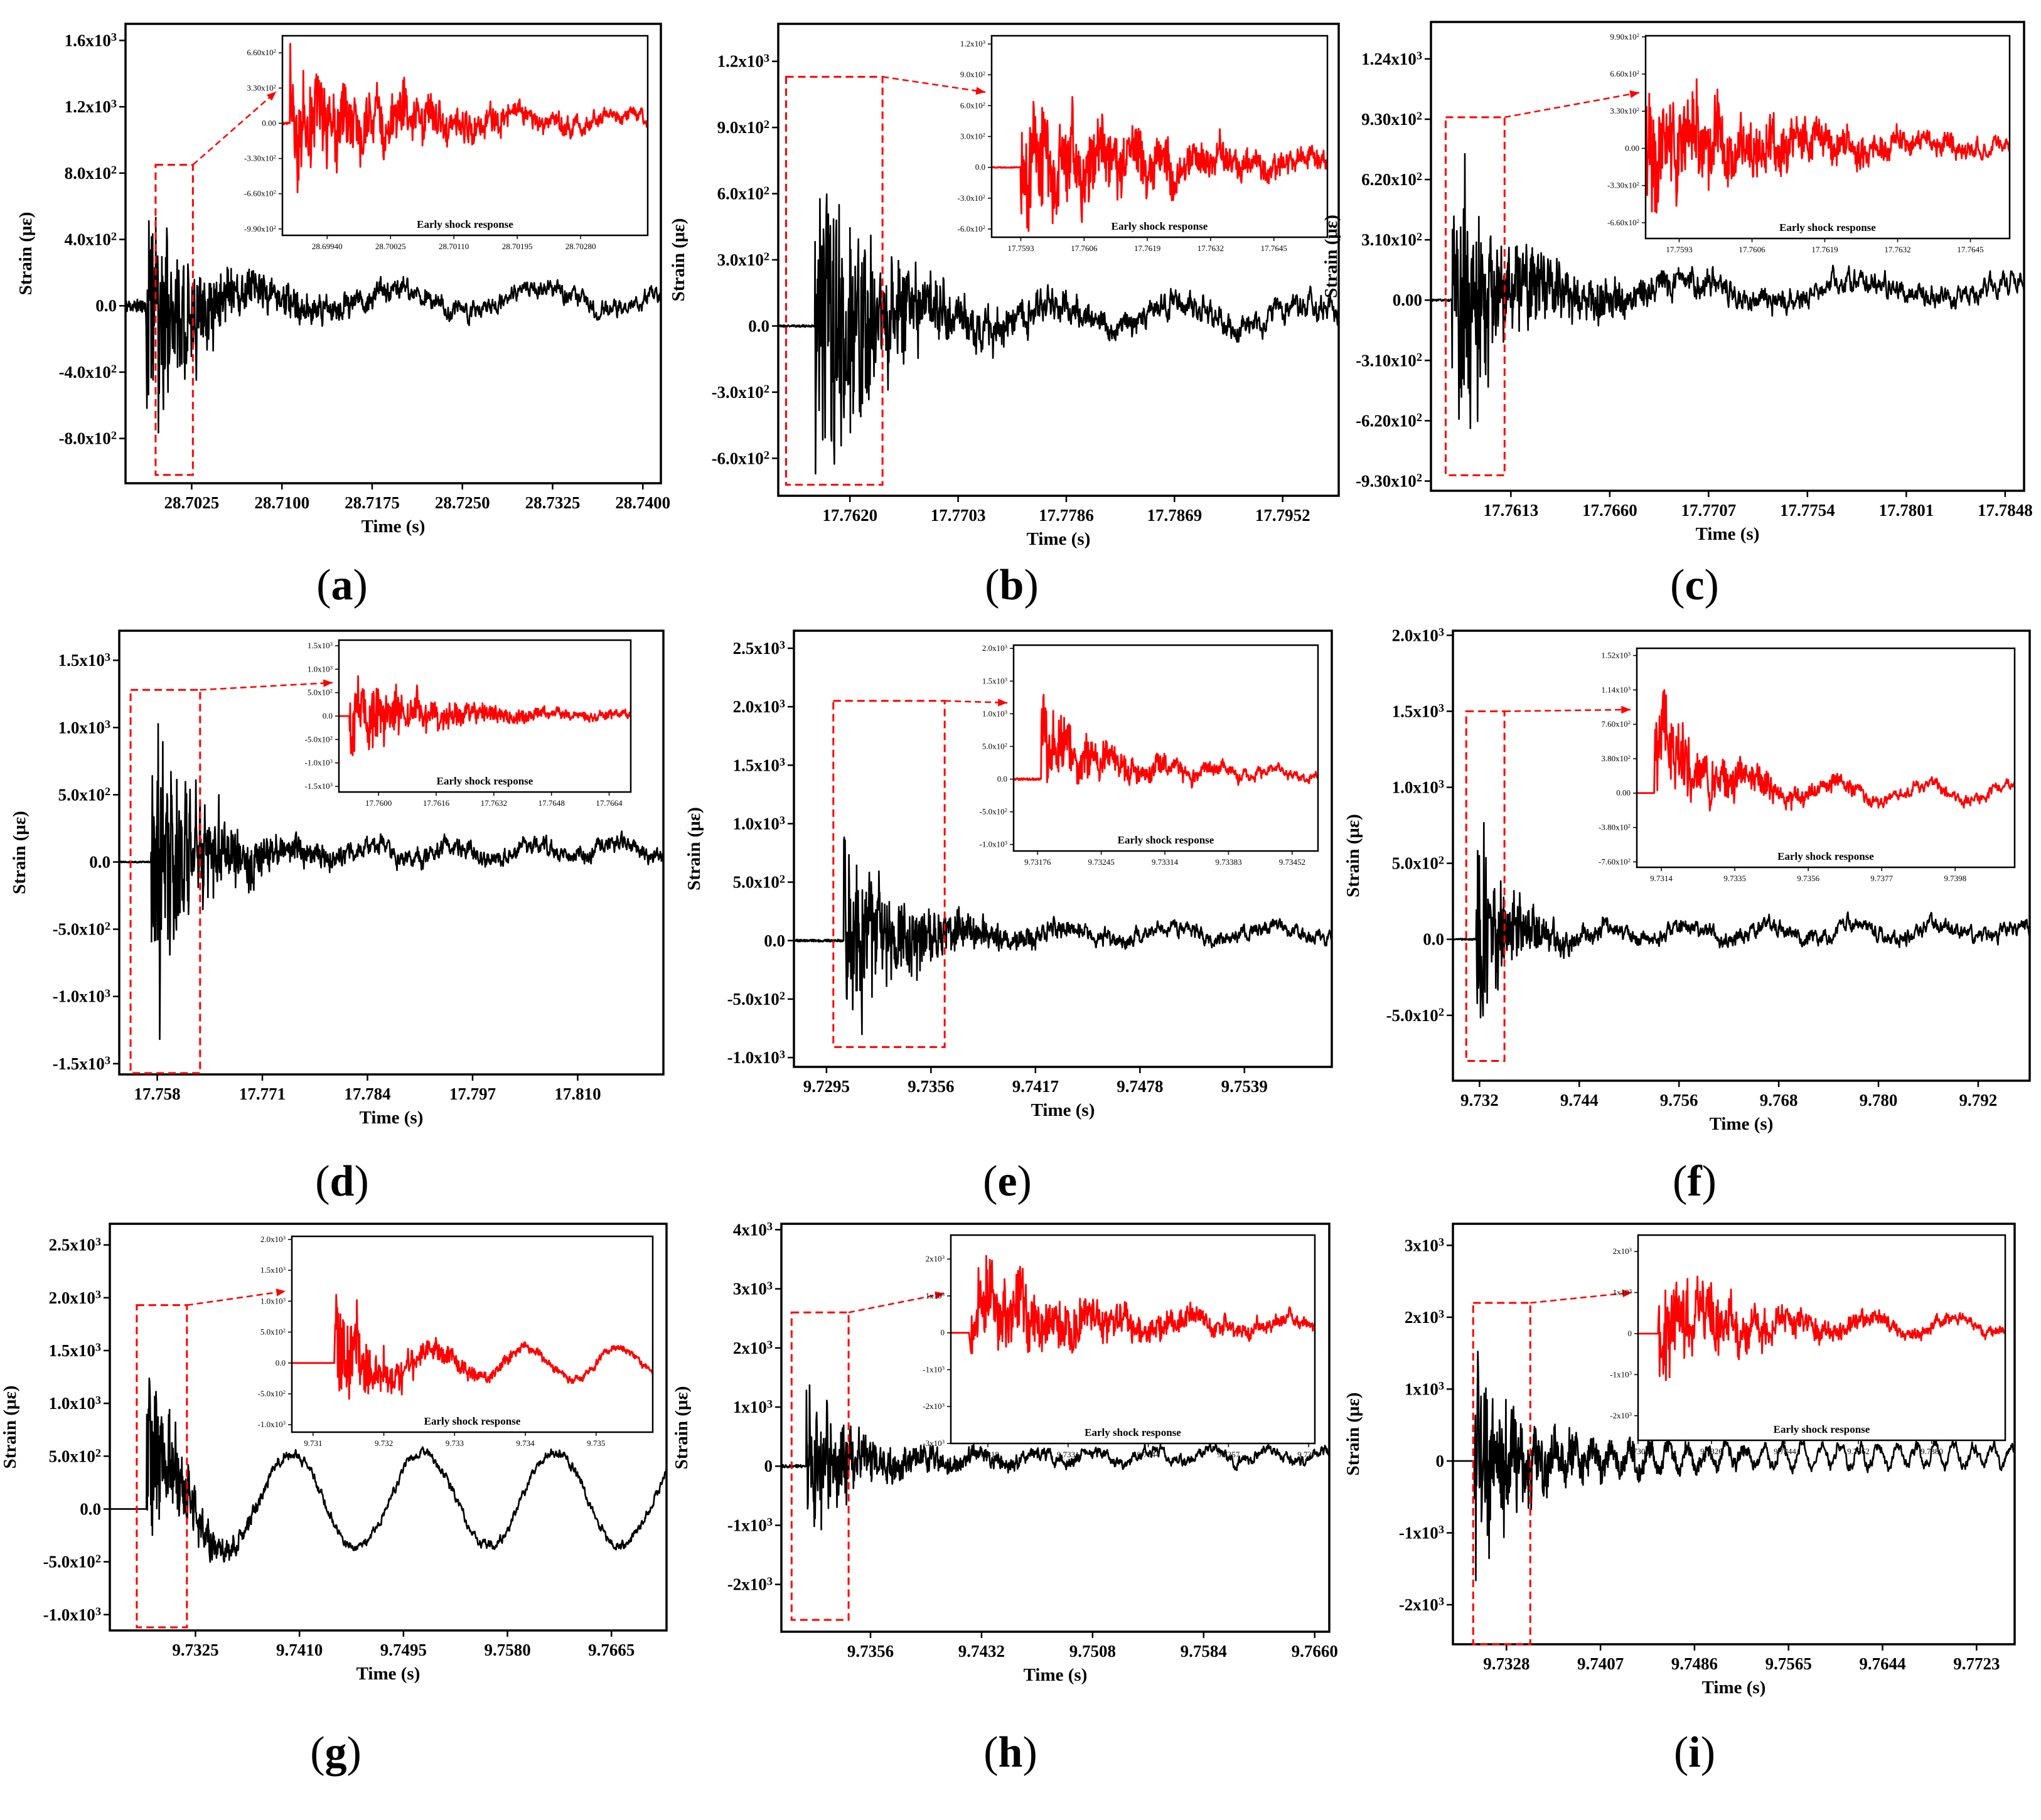 The height and width of the screenshot is (1820, 2041). What do you see at coordinates (971, 198) in the screenshot?
I see `inset-y-tick-label-1: -3.0x10²` at bounding box center [971, 198].